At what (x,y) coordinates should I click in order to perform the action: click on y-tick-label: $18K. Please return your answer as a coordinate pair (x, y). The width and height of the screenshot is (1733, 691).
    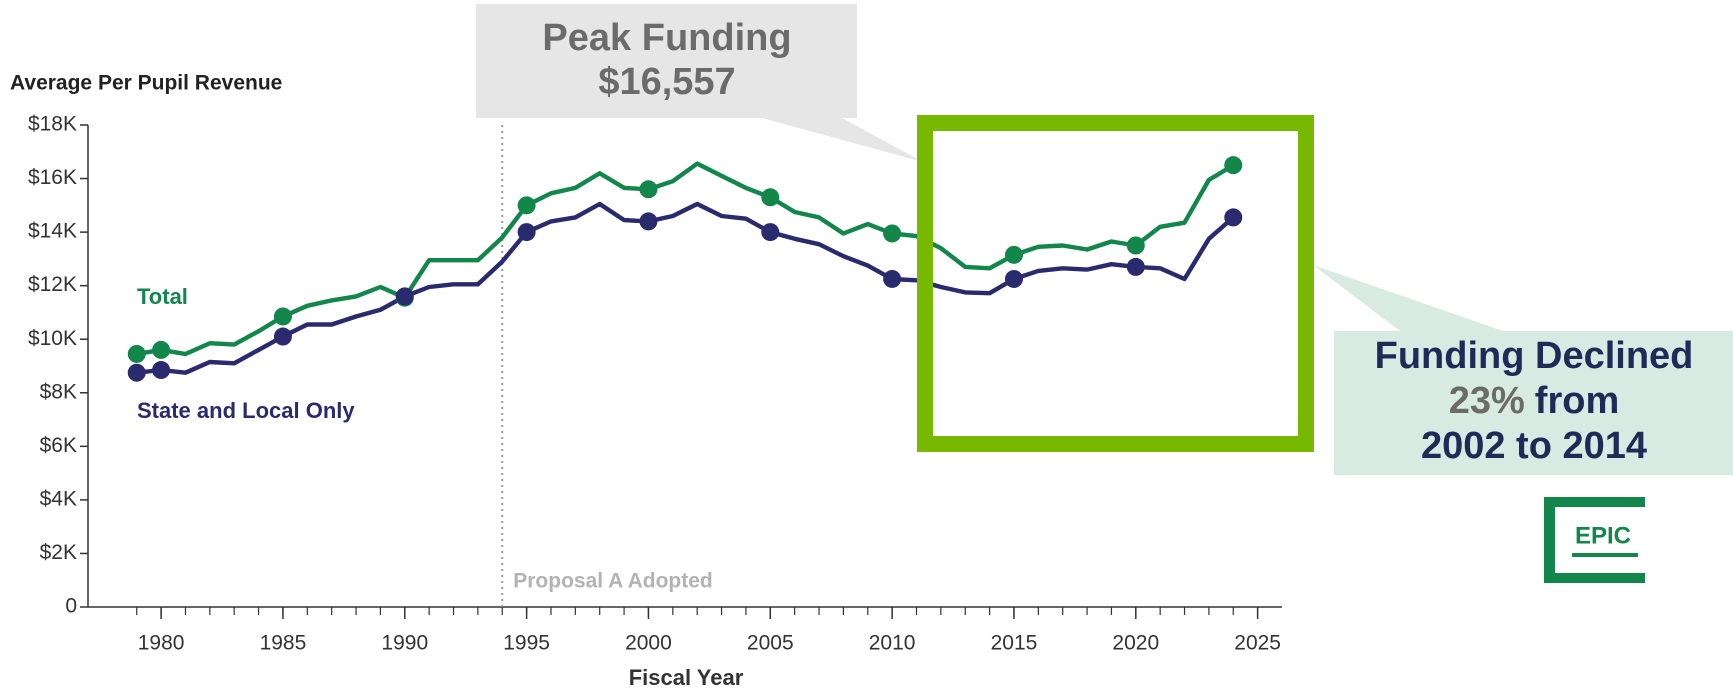
    Looking at the image, I should click on (52, 124).